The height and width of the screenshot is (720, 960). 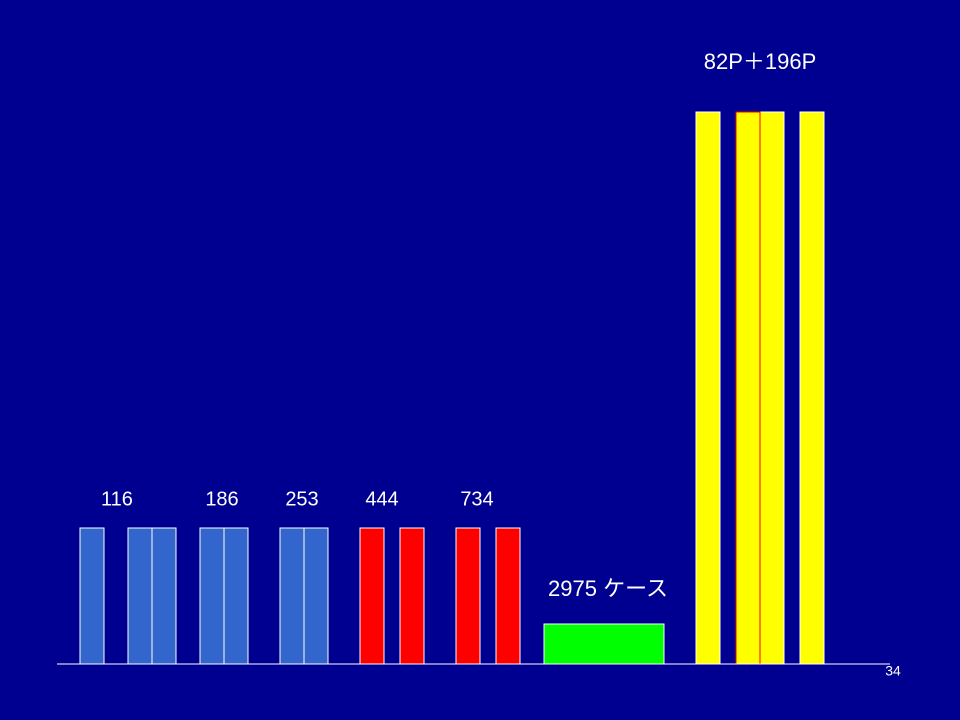 What do you see at coordinates (760, 61) in the screenshot?
I see `pages-label: 82P＋196P` at bounding box center [760, 61].